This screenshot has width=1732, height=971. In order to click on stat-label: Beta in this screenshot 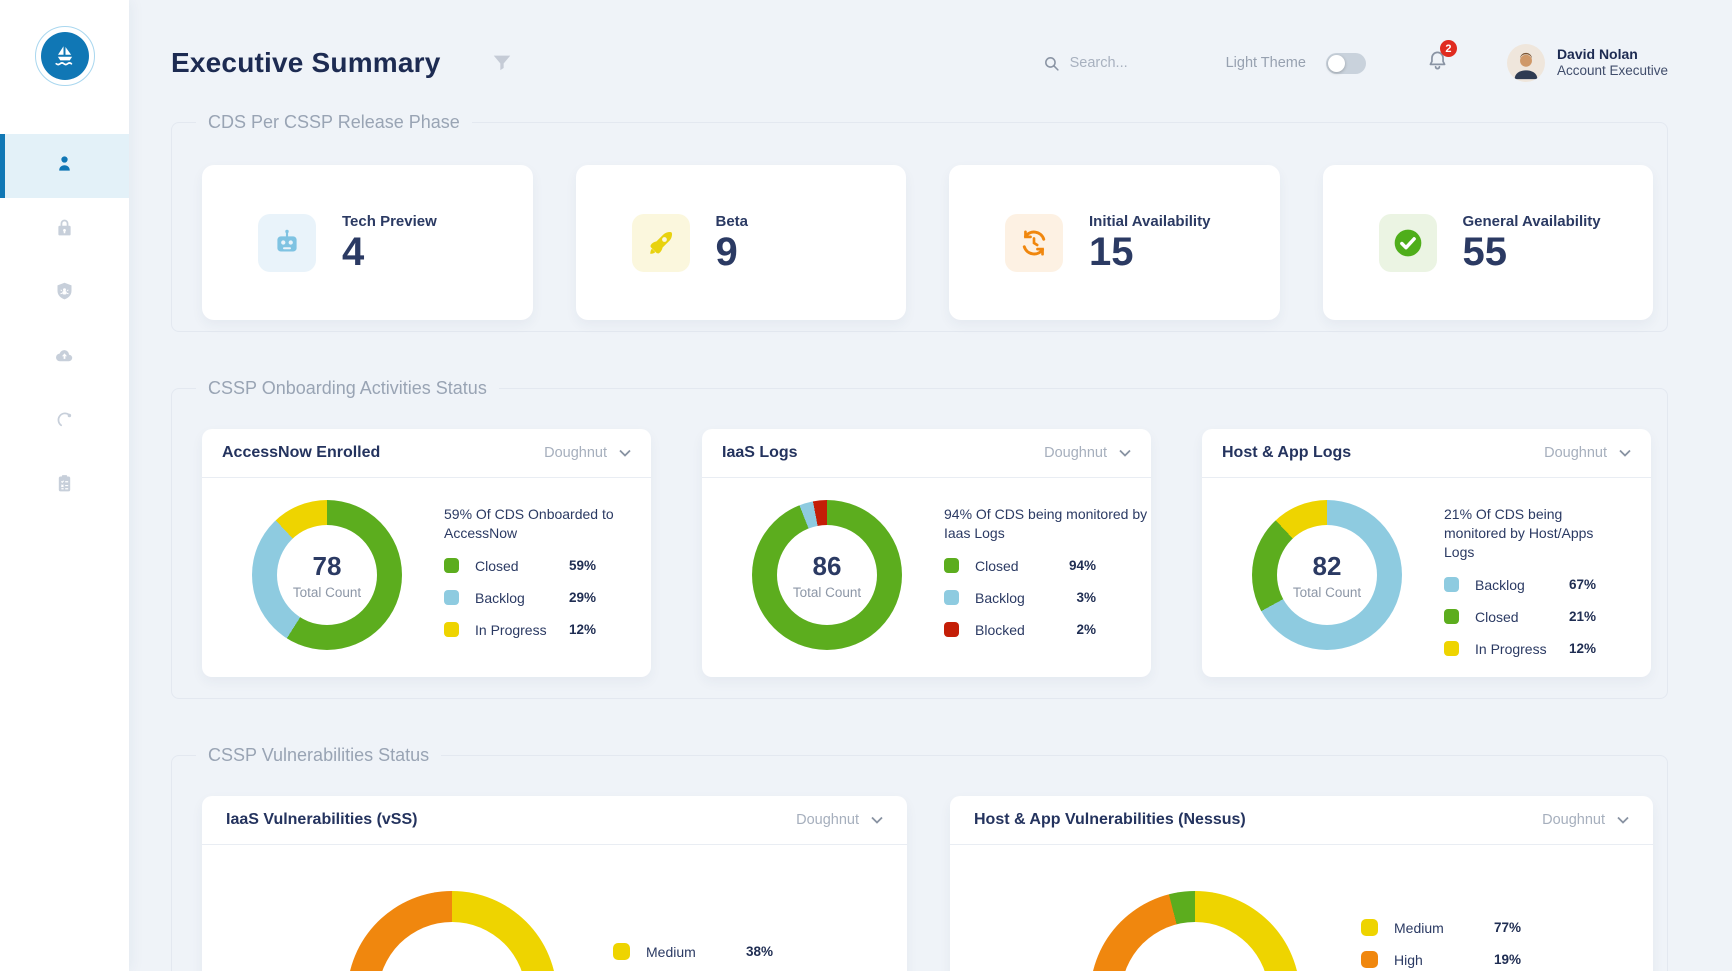, I will do `click(732, 221)`.